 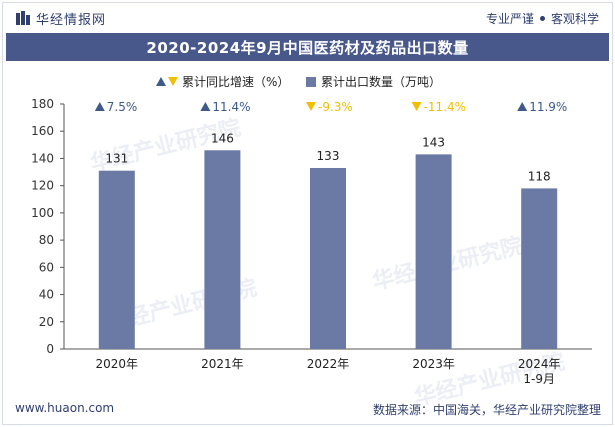 I want to click on footer-website: www.huaon.com, so click(x=65, y=408).